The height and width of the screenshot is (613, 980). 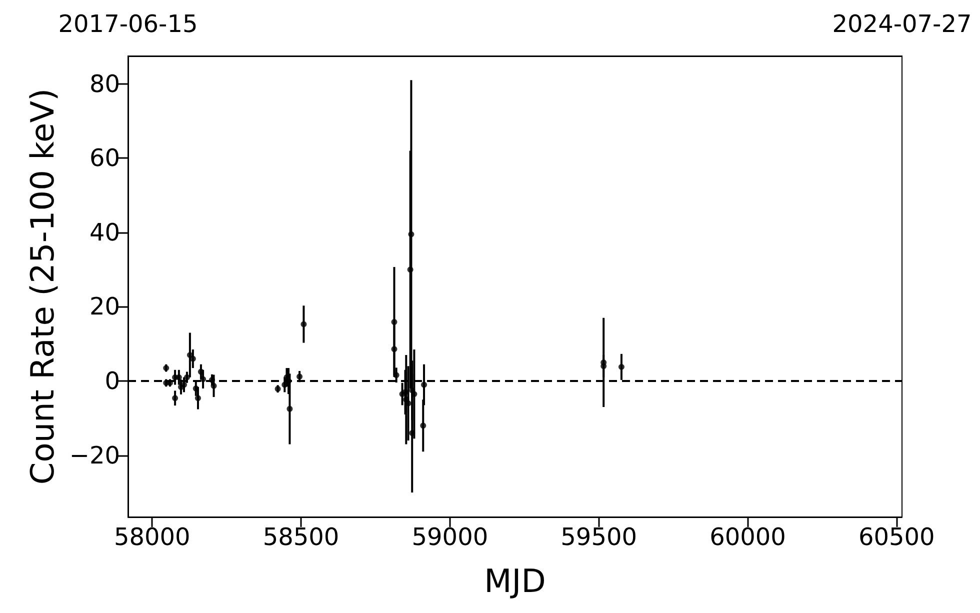 What do you see at coordinates (94, 455) in the screenshot?
I see `y-tick-label: −20` at bounding box center [94, 455].